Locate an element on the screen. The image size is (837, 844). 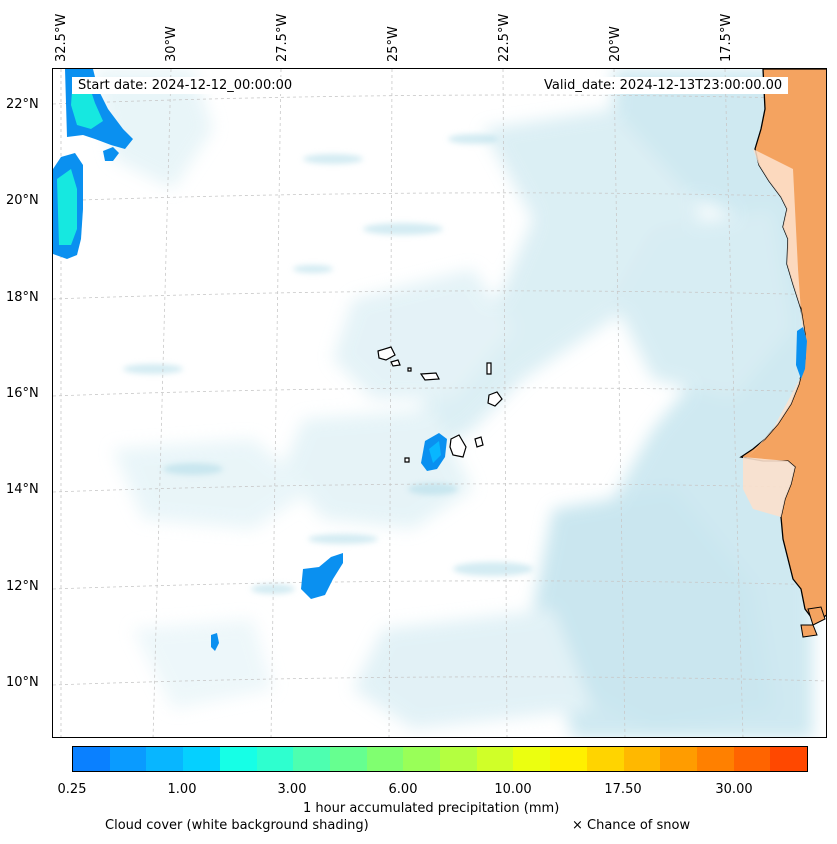
valid-date-label: Valid_date: 2024-12-13T23:00:00.00 is located at coordinates (663, 85).